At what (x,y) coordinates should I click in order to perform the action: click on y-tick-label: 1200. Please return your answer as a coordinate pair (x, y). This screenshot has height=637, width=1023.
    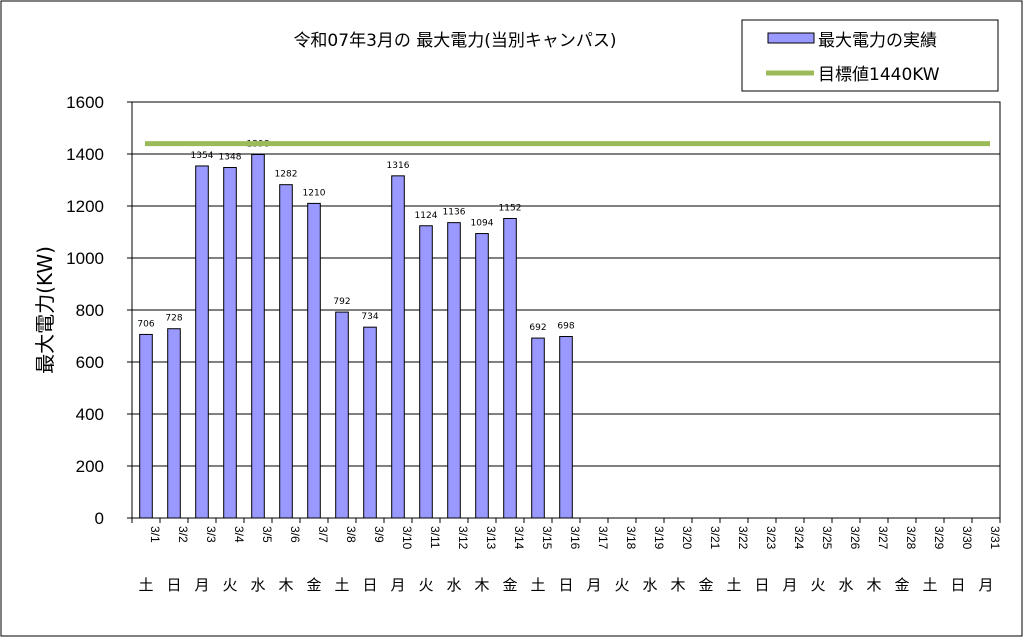
    Looking at the image, I should click on (85, 206).